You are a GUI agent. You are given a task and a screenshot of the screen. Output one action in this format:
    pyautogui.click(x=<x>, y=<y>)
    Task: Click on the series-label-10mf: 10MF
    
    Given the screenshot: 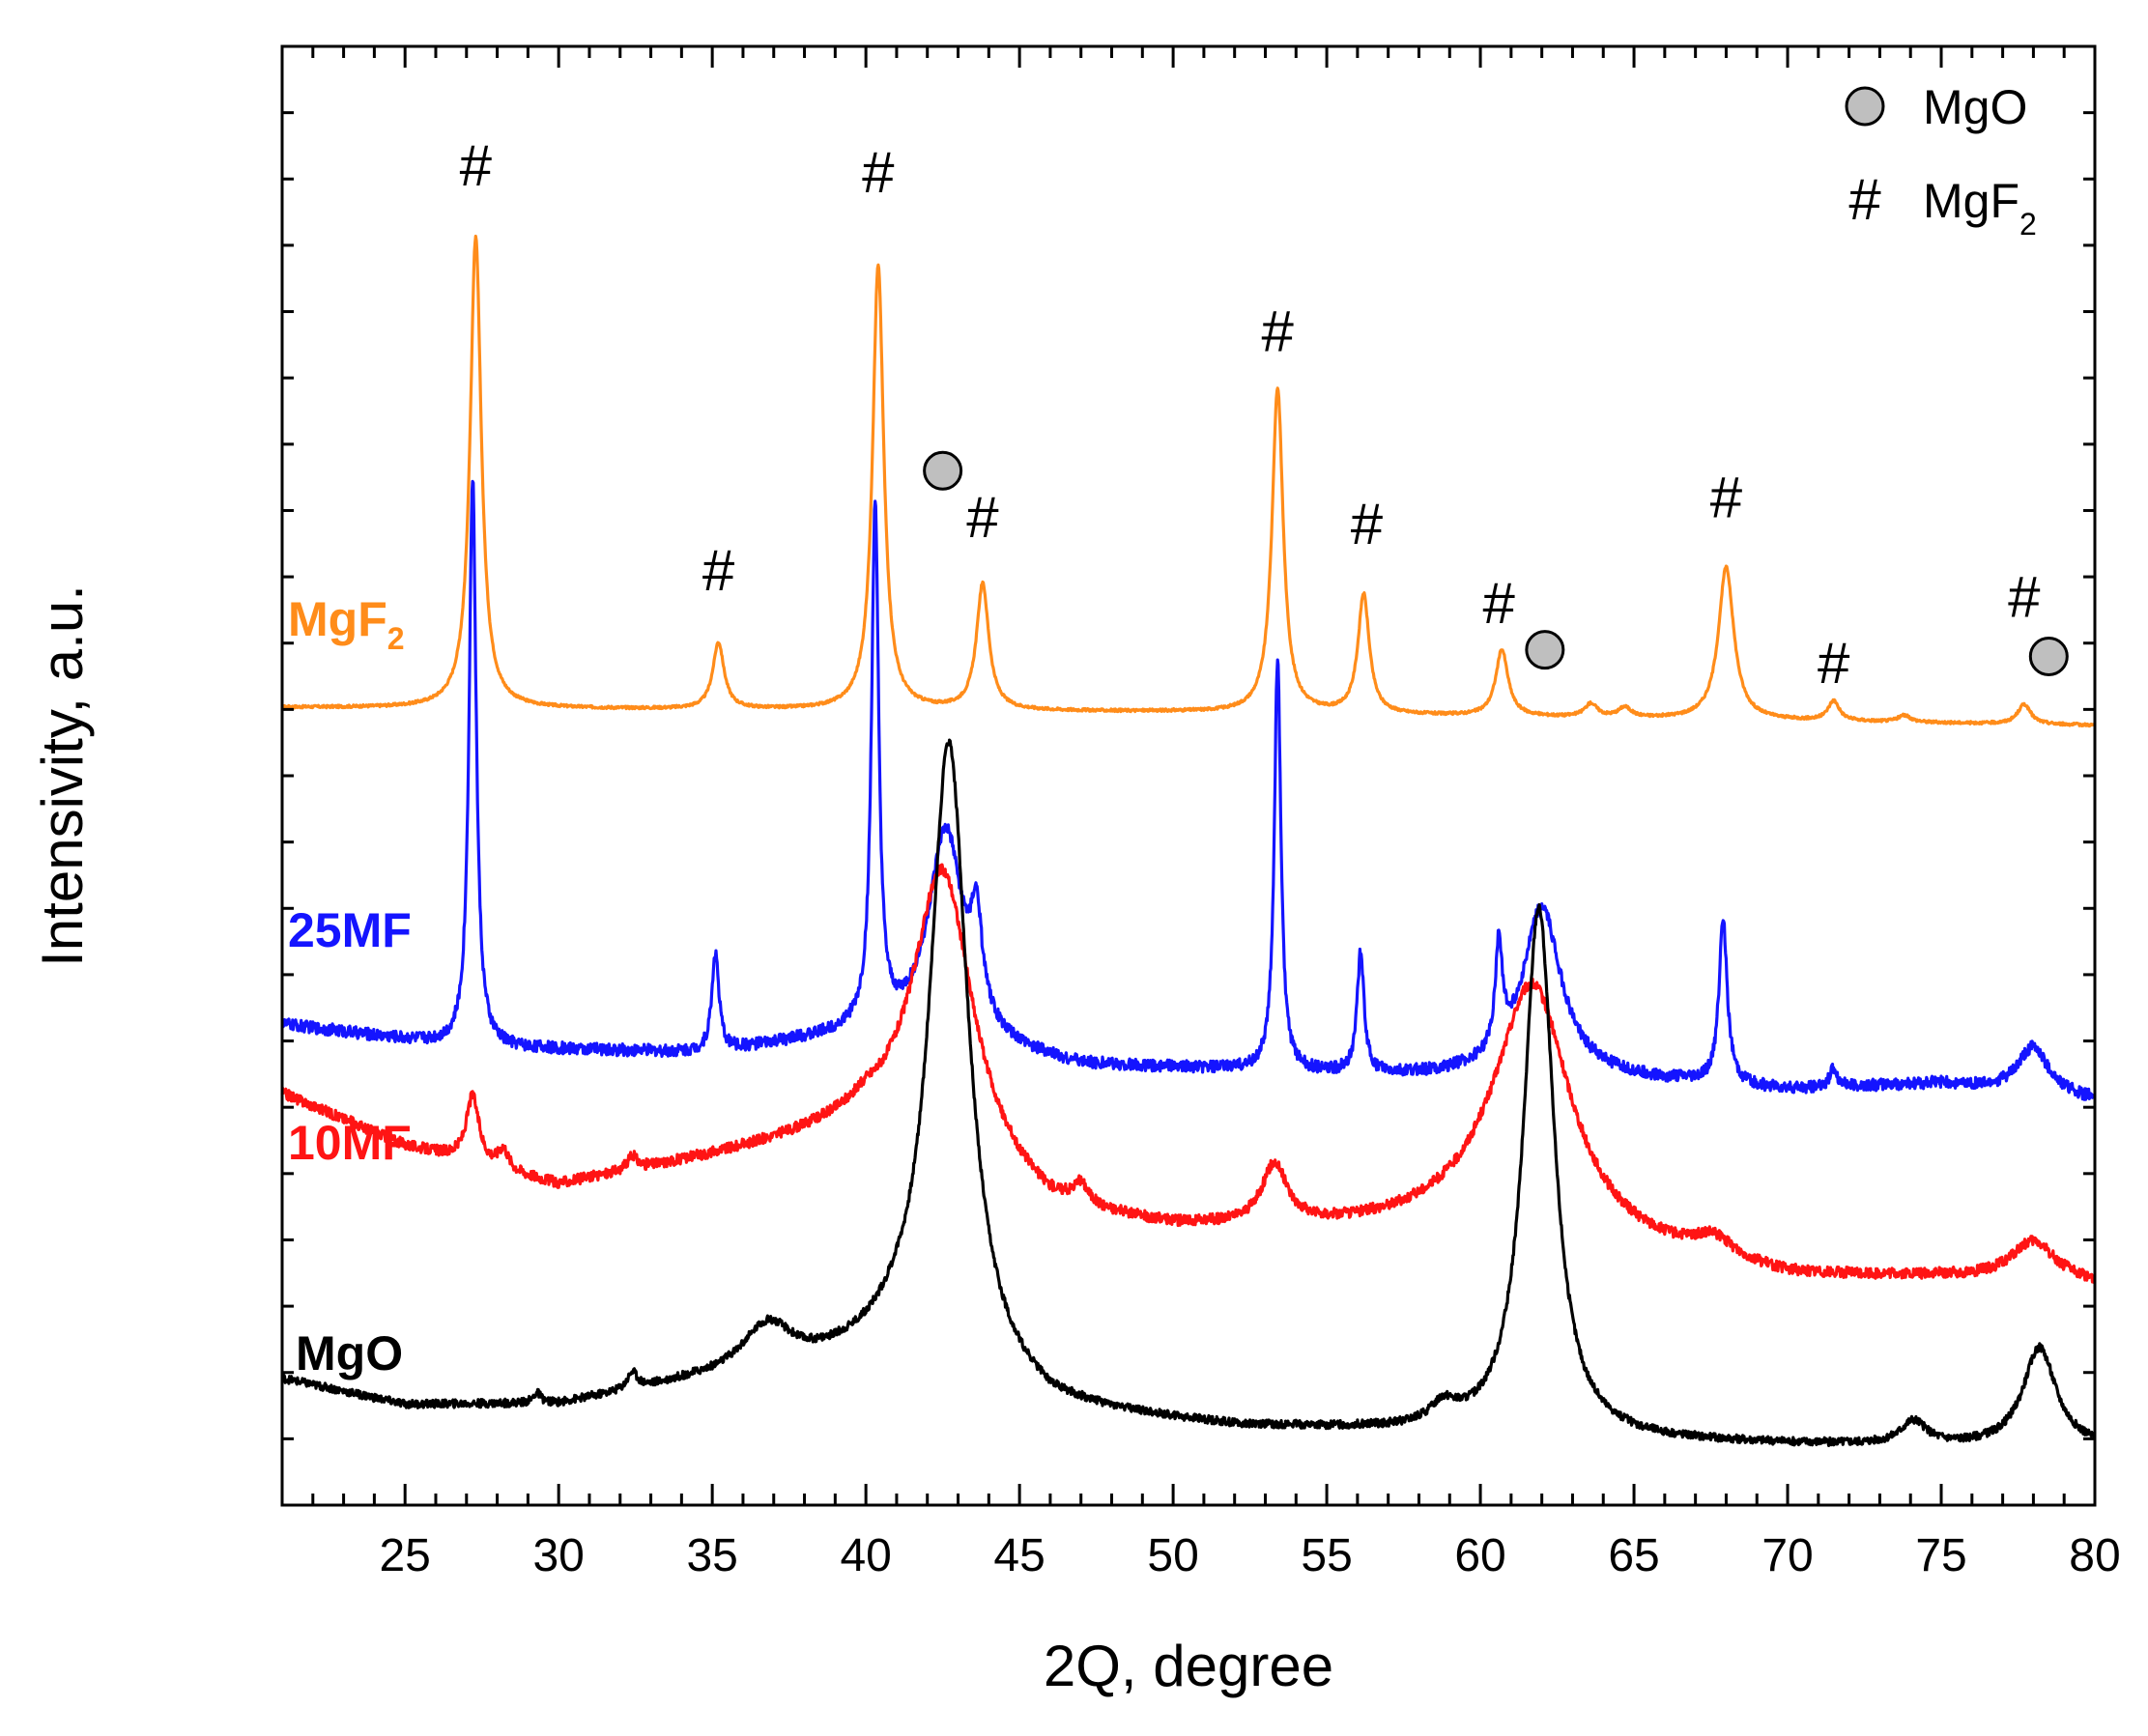 What is the action you would take?
    pyautogui.click(x=350, y=1143)
    